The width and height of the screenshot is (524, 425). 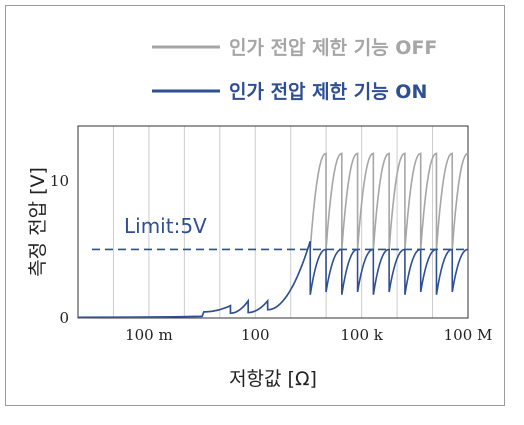 I want to click on x-tick-labels: 100 m 100 100 k 100 M, so click(x=308, y=335).